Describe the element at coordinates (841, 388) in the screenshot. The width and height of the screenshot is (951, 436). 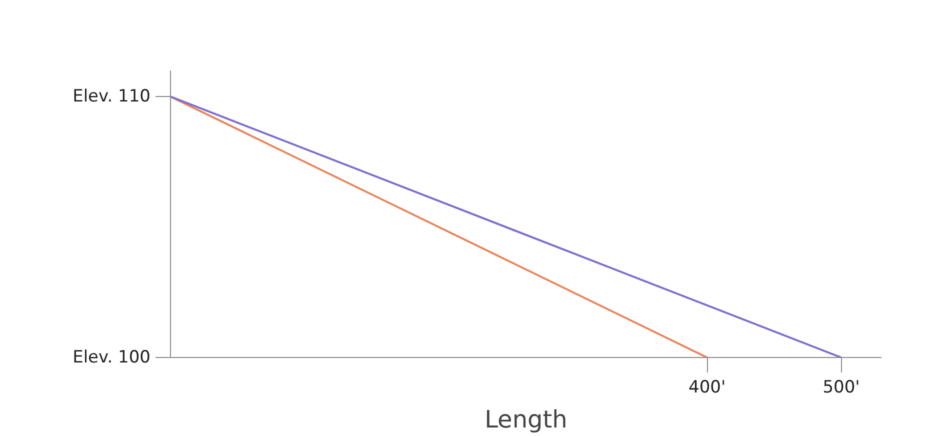
I see `x-tick-label: 500'` at that location.